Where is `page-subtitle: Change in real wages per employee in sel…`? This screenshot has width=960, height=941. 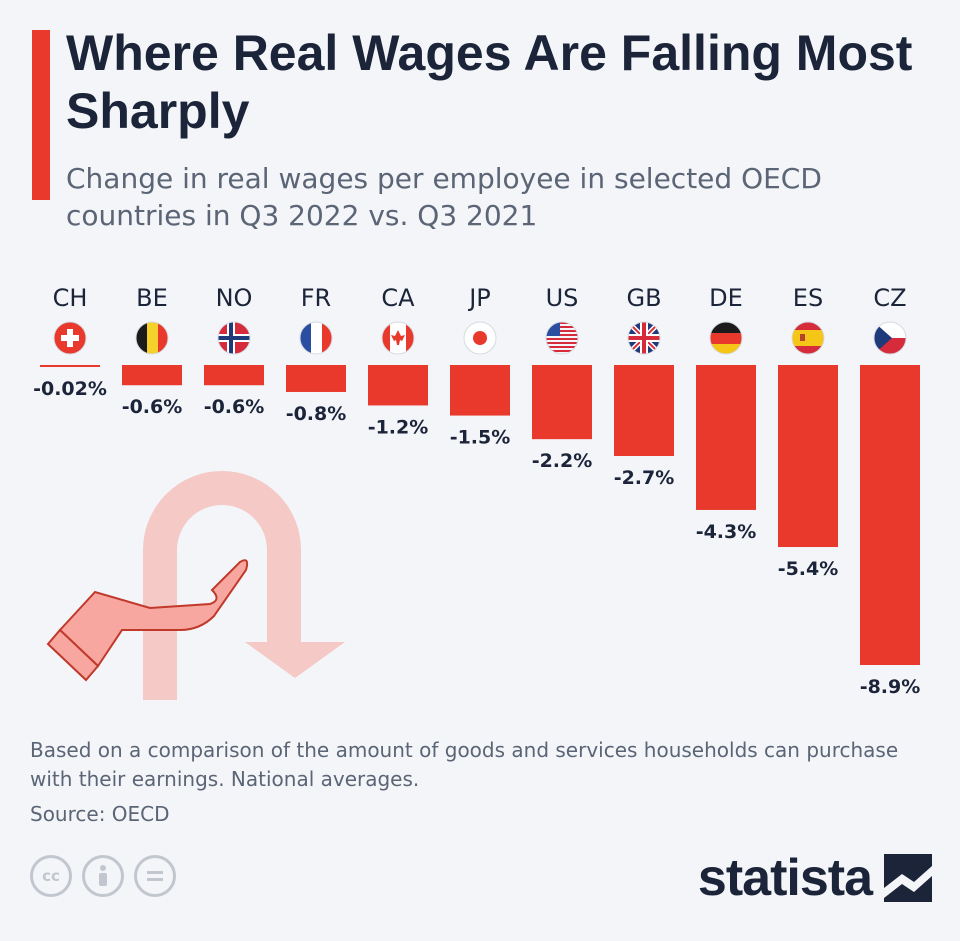 page-subtitle: Change in real wages per employee in sel… is located at coordinates (444, 197).